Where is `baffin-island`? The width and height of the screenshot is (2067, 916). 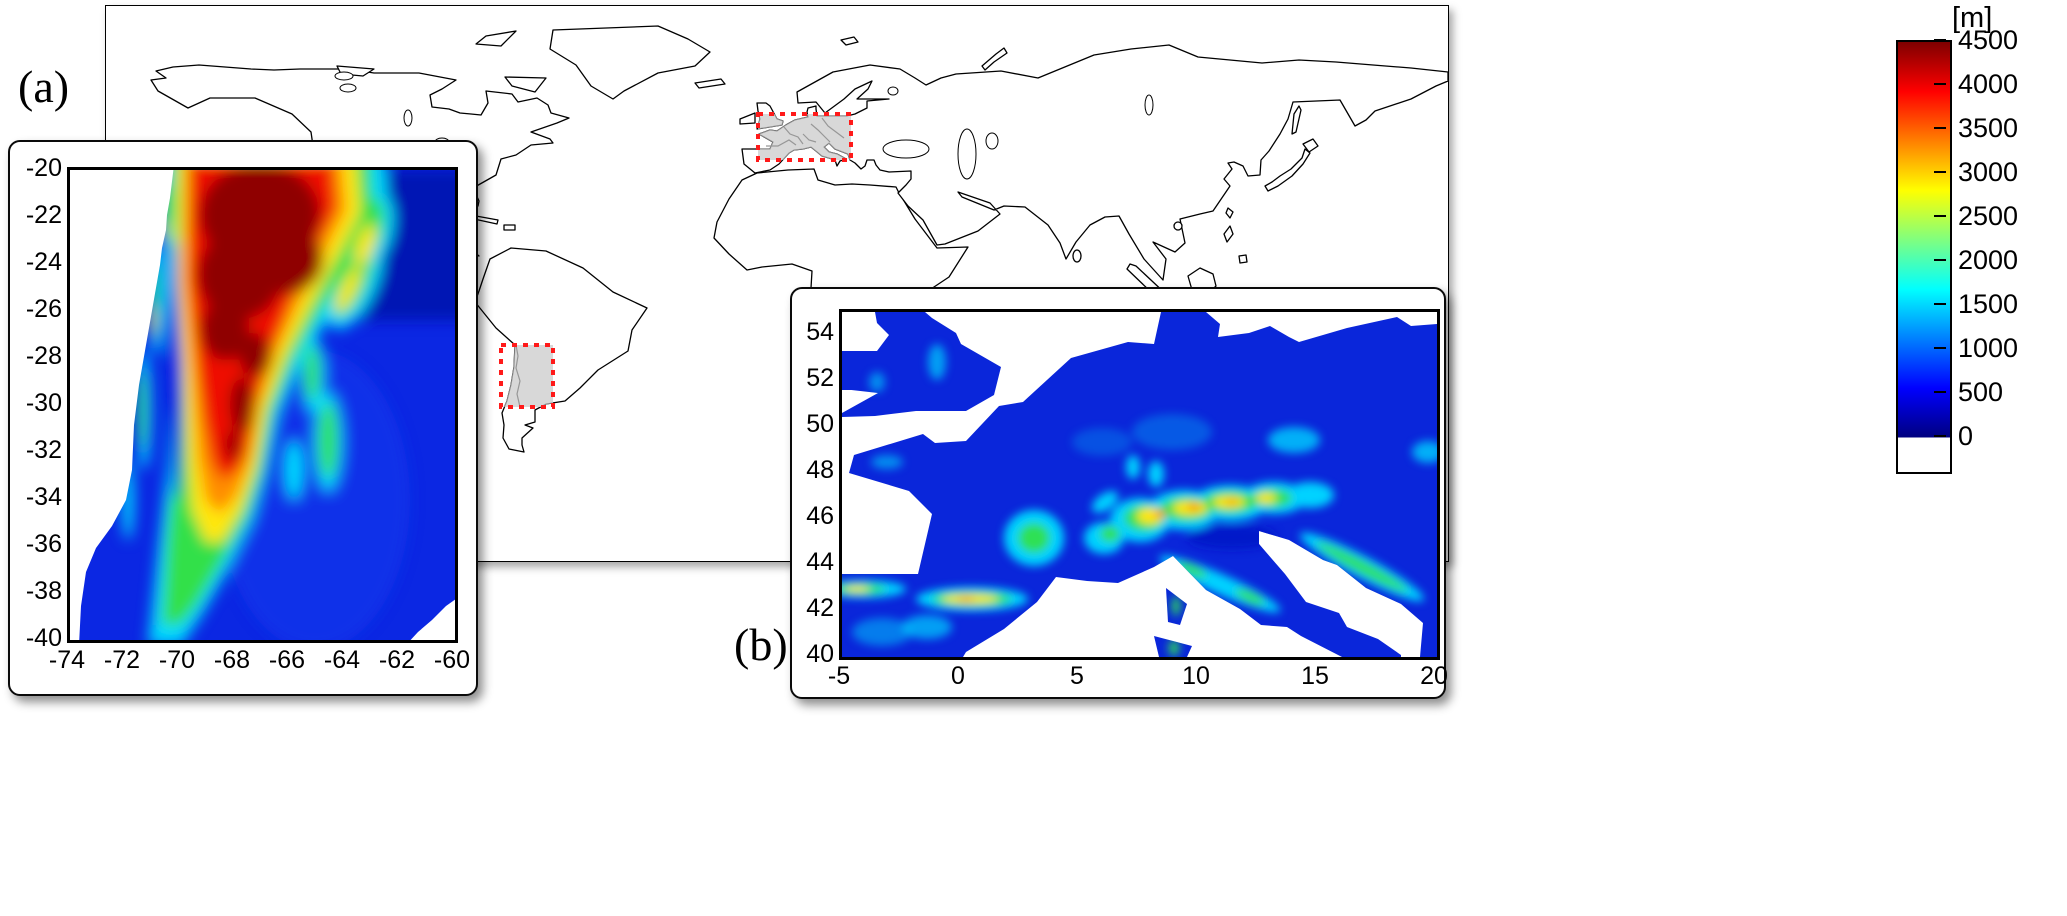 baffin-island is located at coordinates (525, 84).